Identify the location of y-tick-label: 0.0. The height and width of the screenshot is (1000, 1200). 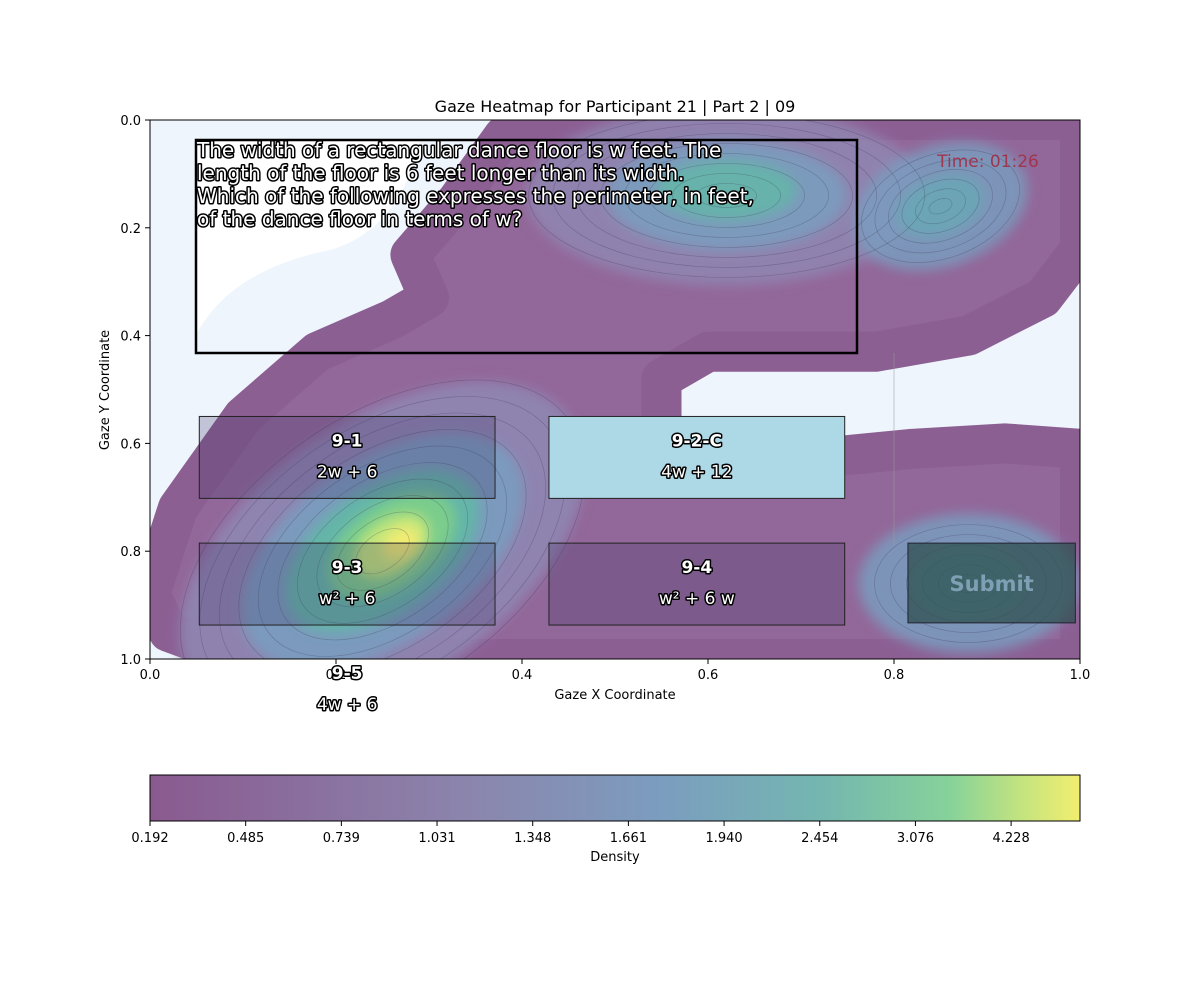
(130, 121).